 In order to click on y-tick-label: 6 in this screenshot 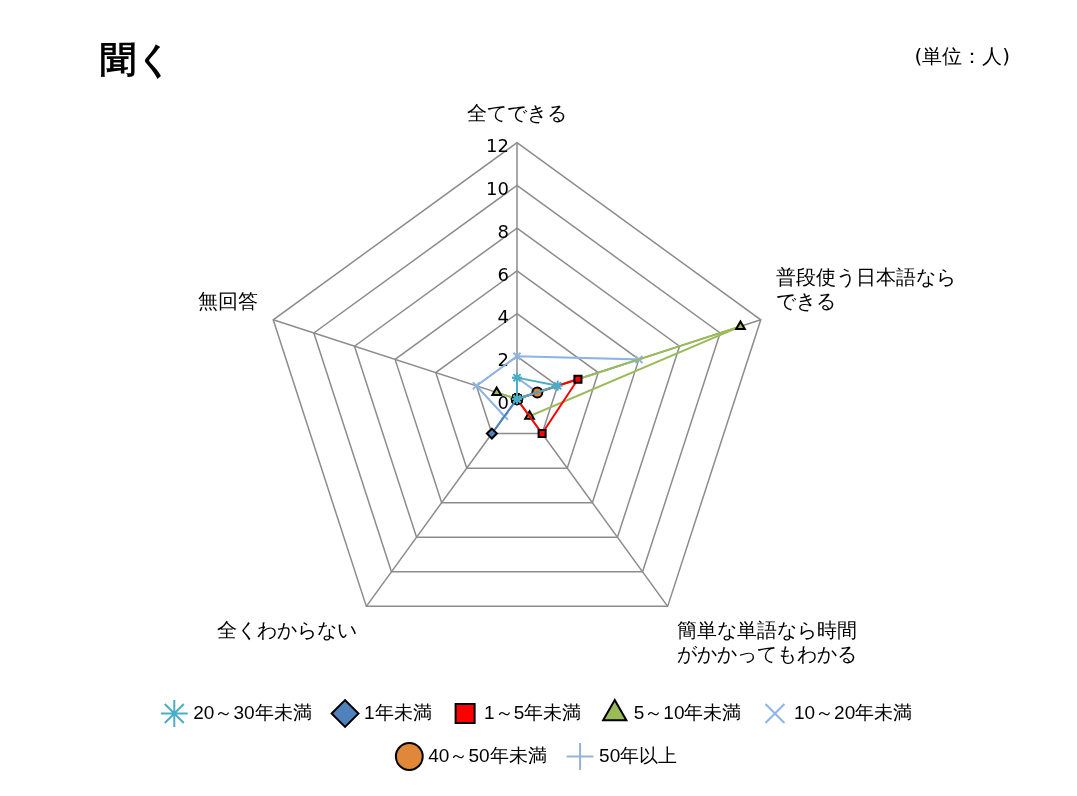, I will do `click(503, 274)`.